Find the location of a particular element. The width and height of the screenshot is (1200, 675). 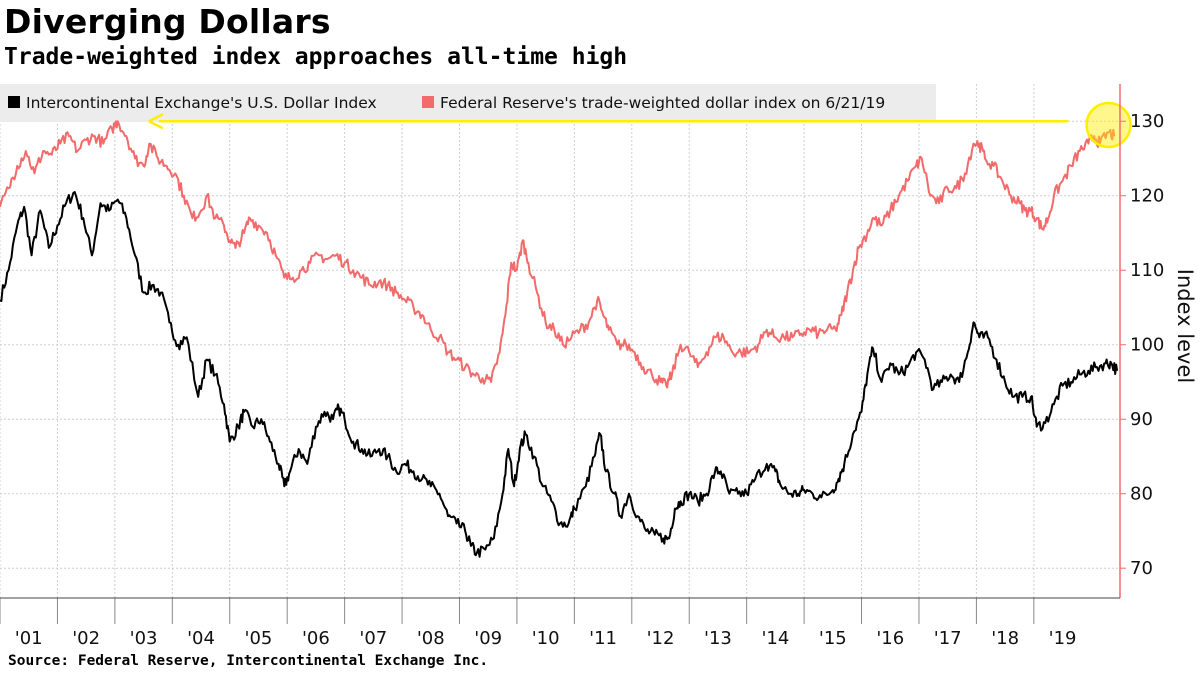

x-tick-label: '02 is located at coordinates (86, 638).